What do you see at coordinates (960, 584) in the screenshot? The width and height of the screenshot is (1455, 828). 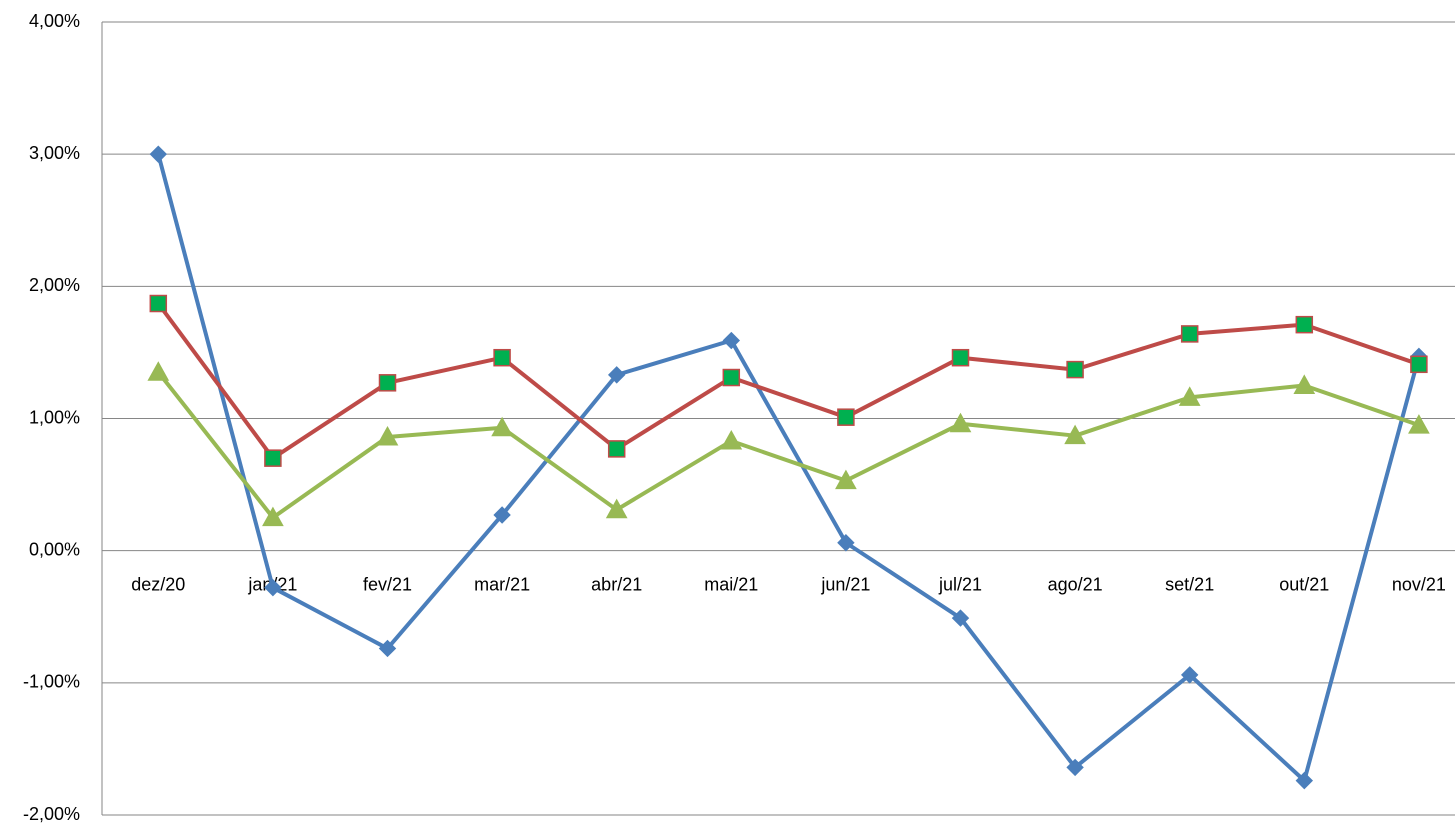 I see `x-tick-label: jul/21` at bounding box center [960, 584].